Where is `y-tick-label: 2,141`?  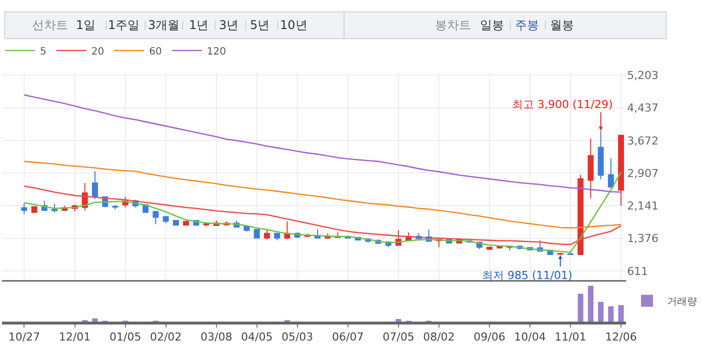
y-tick-label: 2,141 is located at coordinates (643, 206).